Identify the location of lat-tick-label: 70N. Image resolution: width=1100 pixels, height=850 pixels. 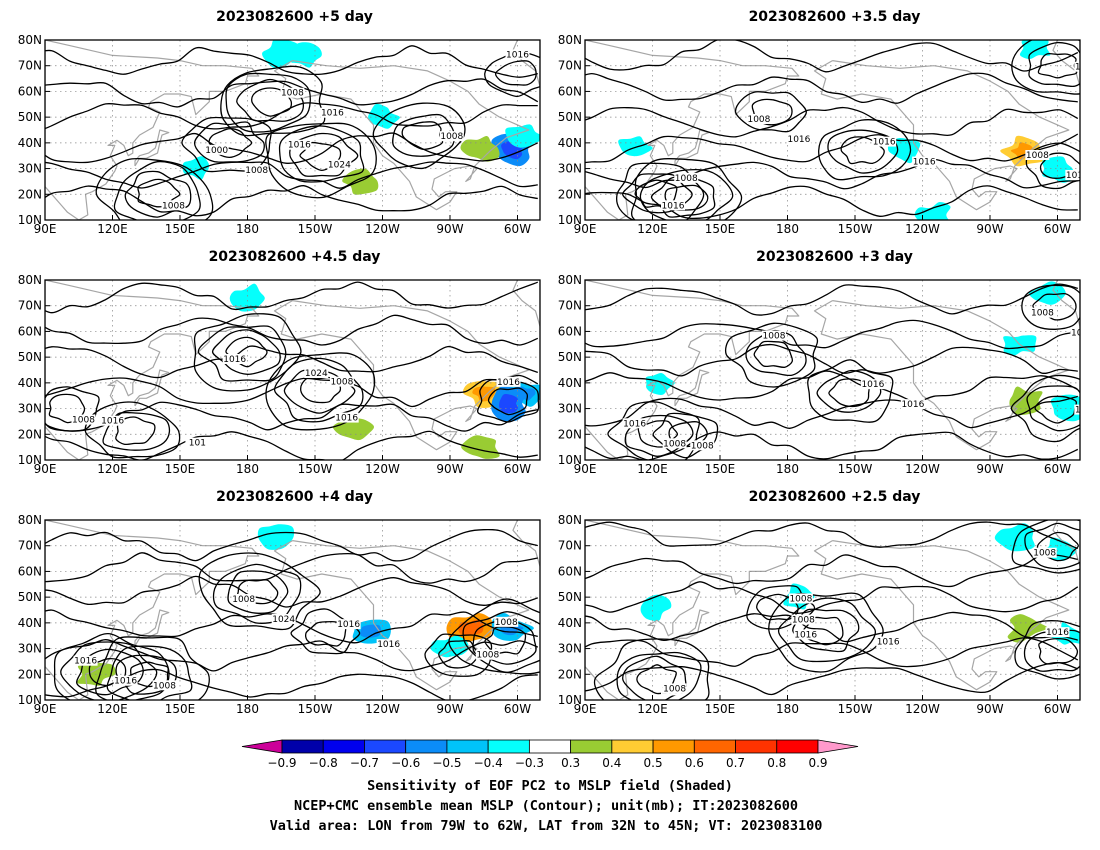
(30, 546).